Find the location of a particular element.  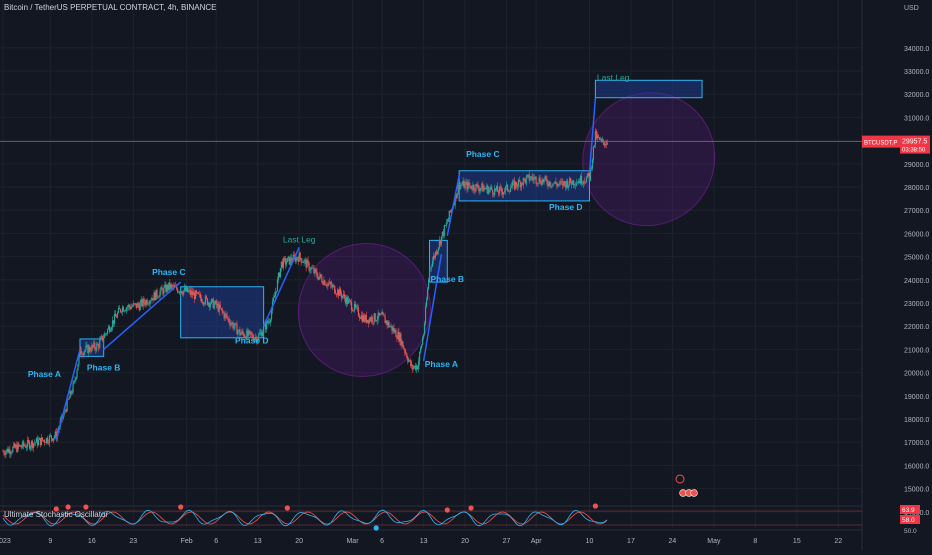

phase-label: Phase D is located at coordinates (566, 207).